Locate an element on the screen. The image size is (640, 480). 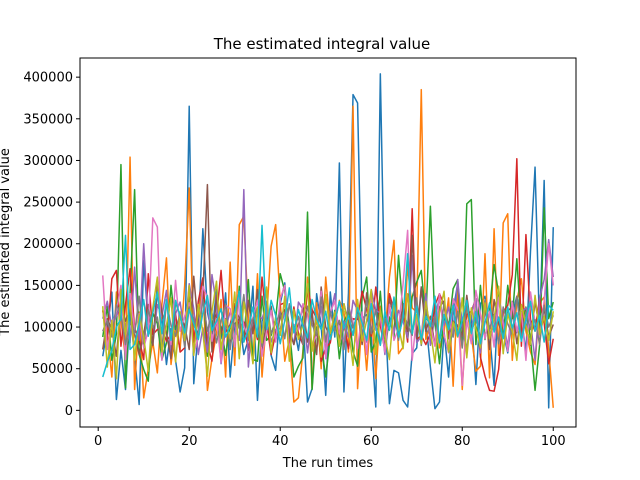
x-tick-label: 20 is located at coordinates (189, 441).